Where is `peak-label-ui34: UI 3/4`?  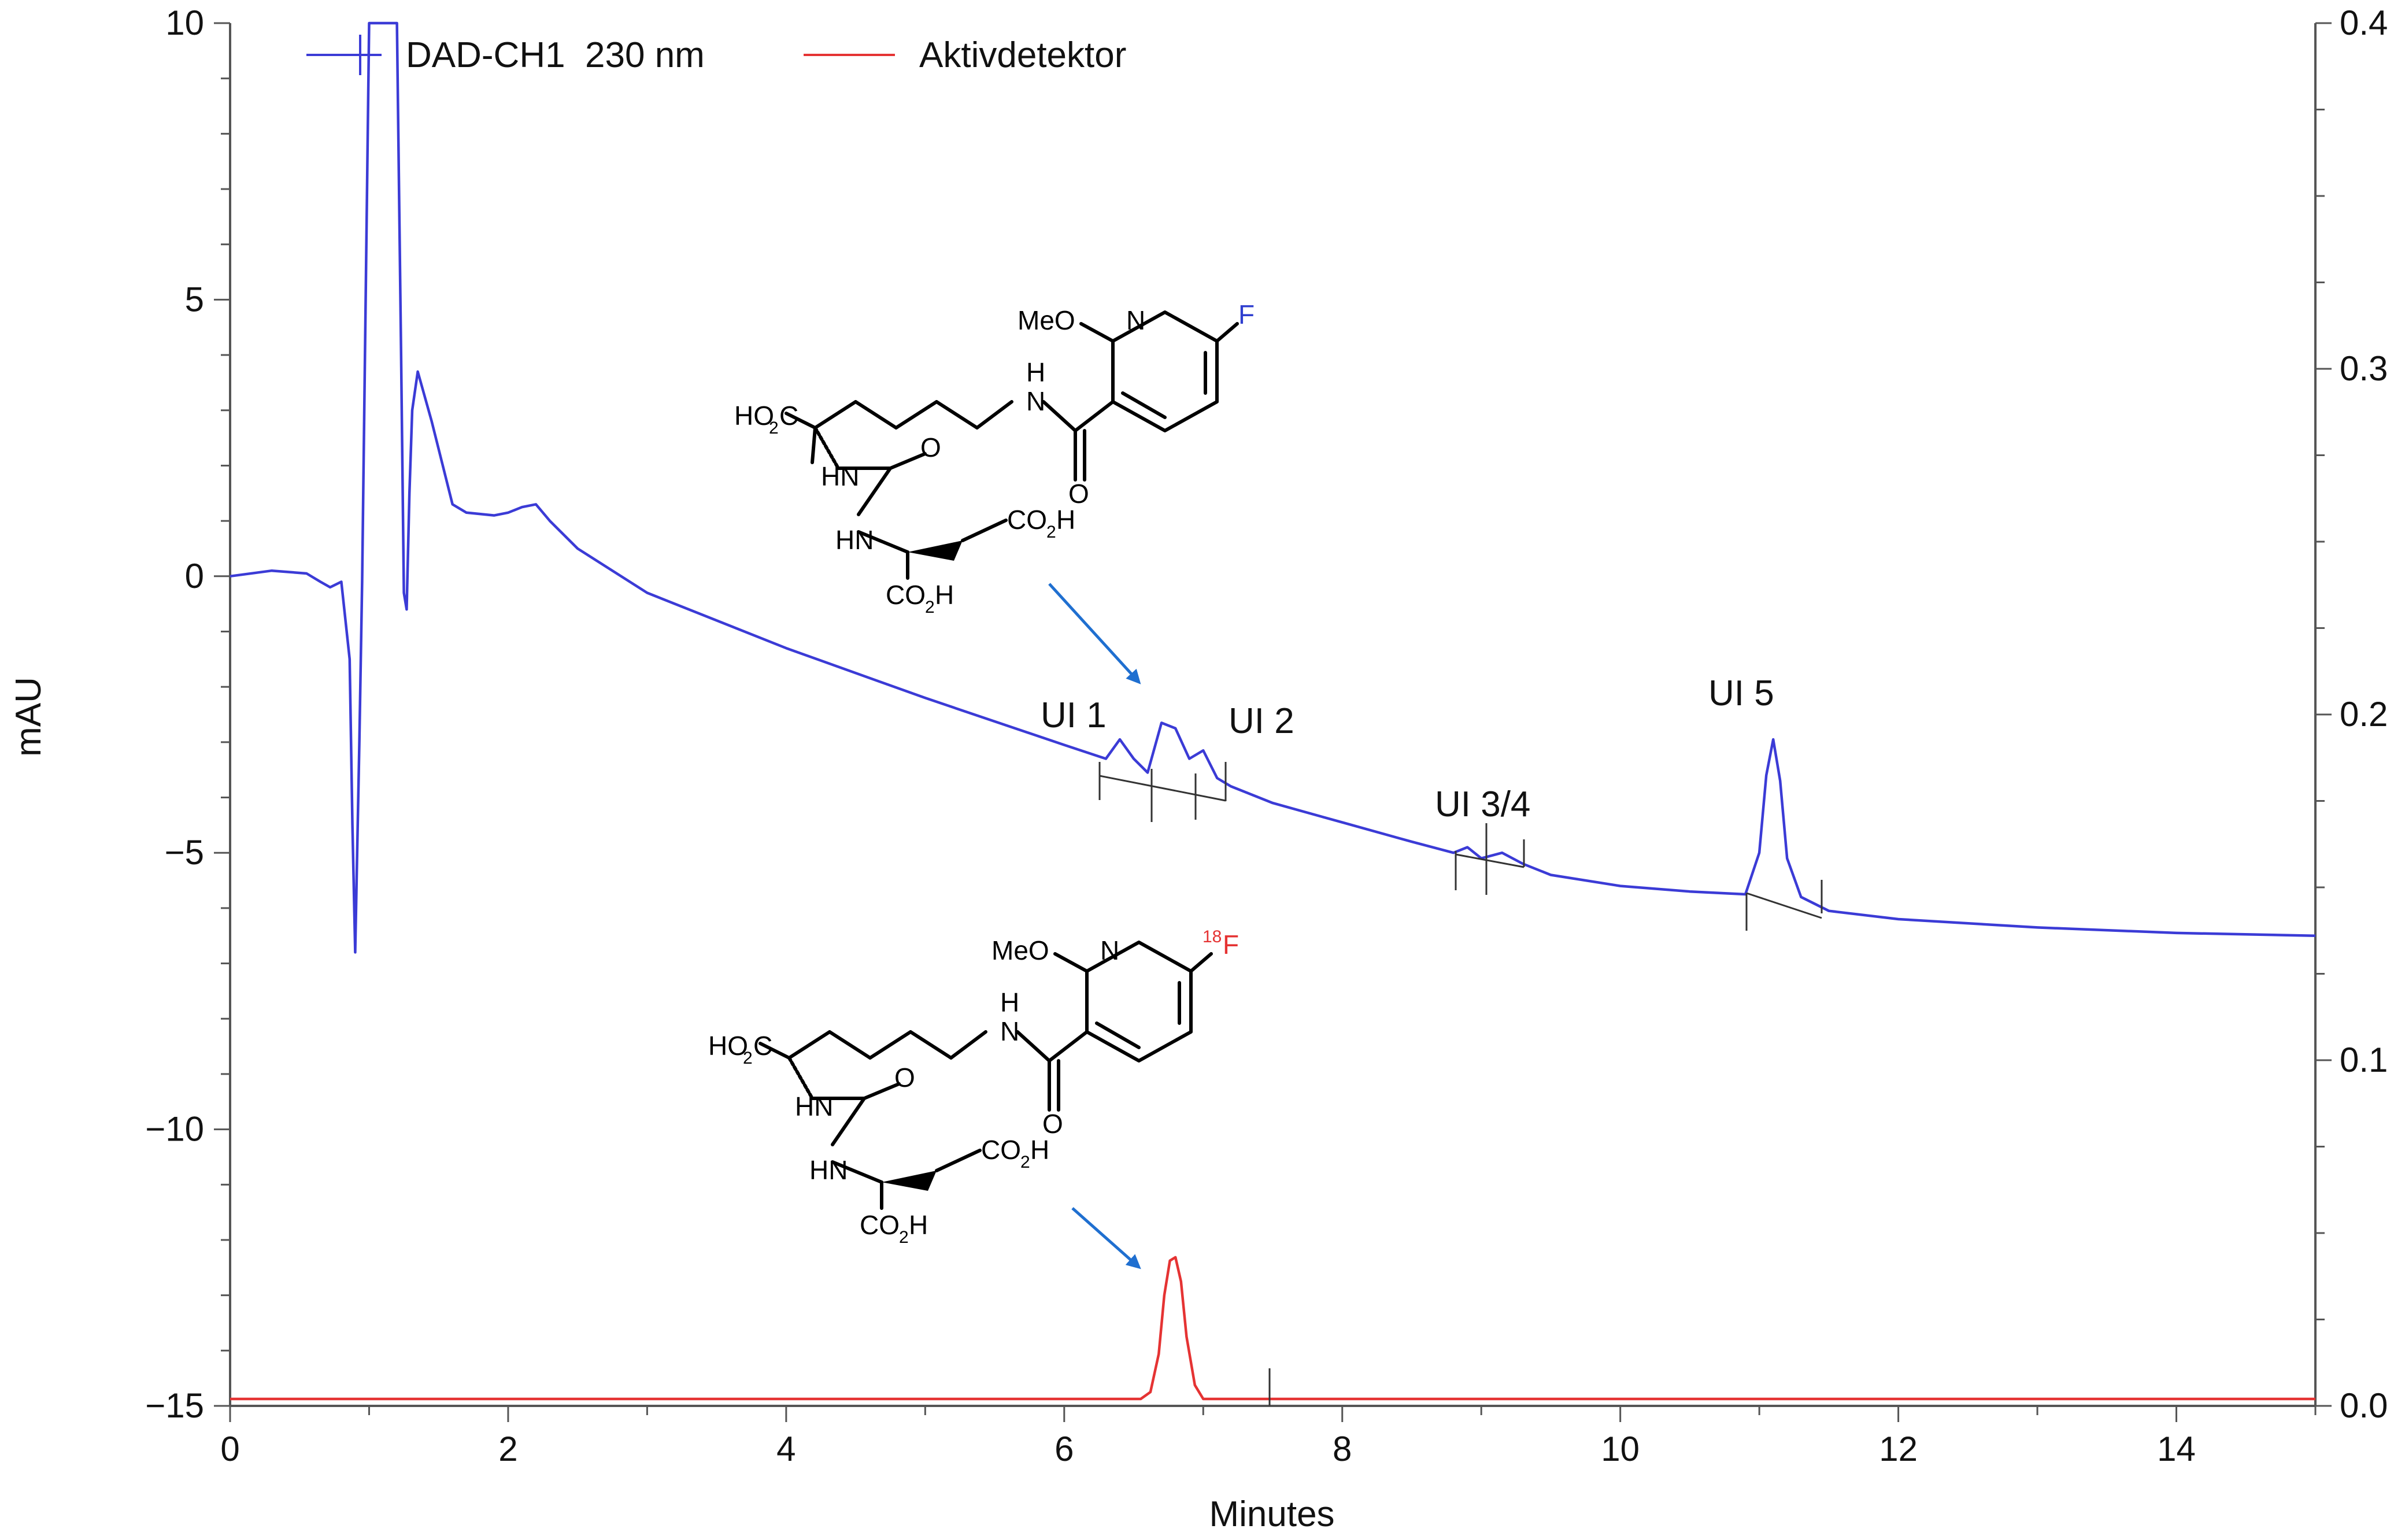 peak-label-ui34: UI 3/4 is located at coordinates (1483, 804).